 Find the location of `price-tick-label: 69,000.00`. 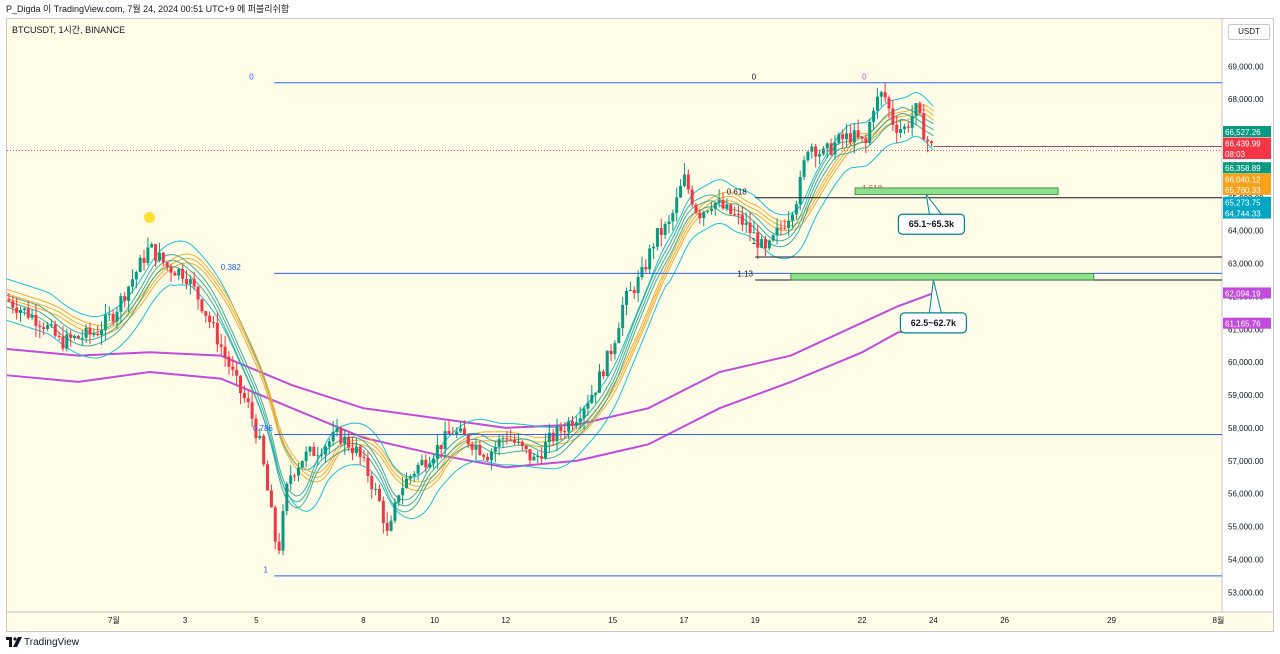

price-tick-label: 69,000.00 is located at coordinates (1246, 66).